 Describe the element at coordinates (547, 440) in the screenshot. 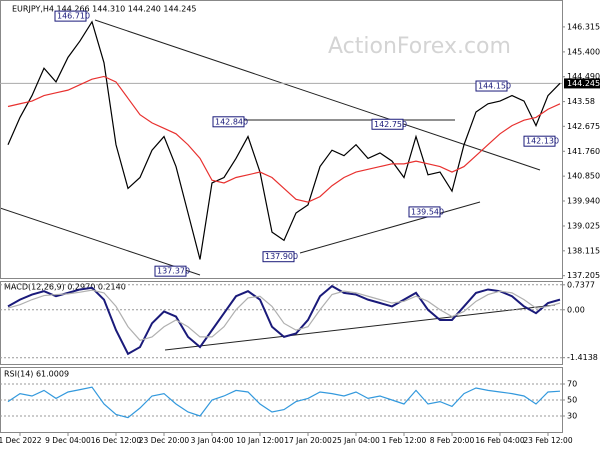

I see `x-tick-label: 23 Feb 12:00` at that location.